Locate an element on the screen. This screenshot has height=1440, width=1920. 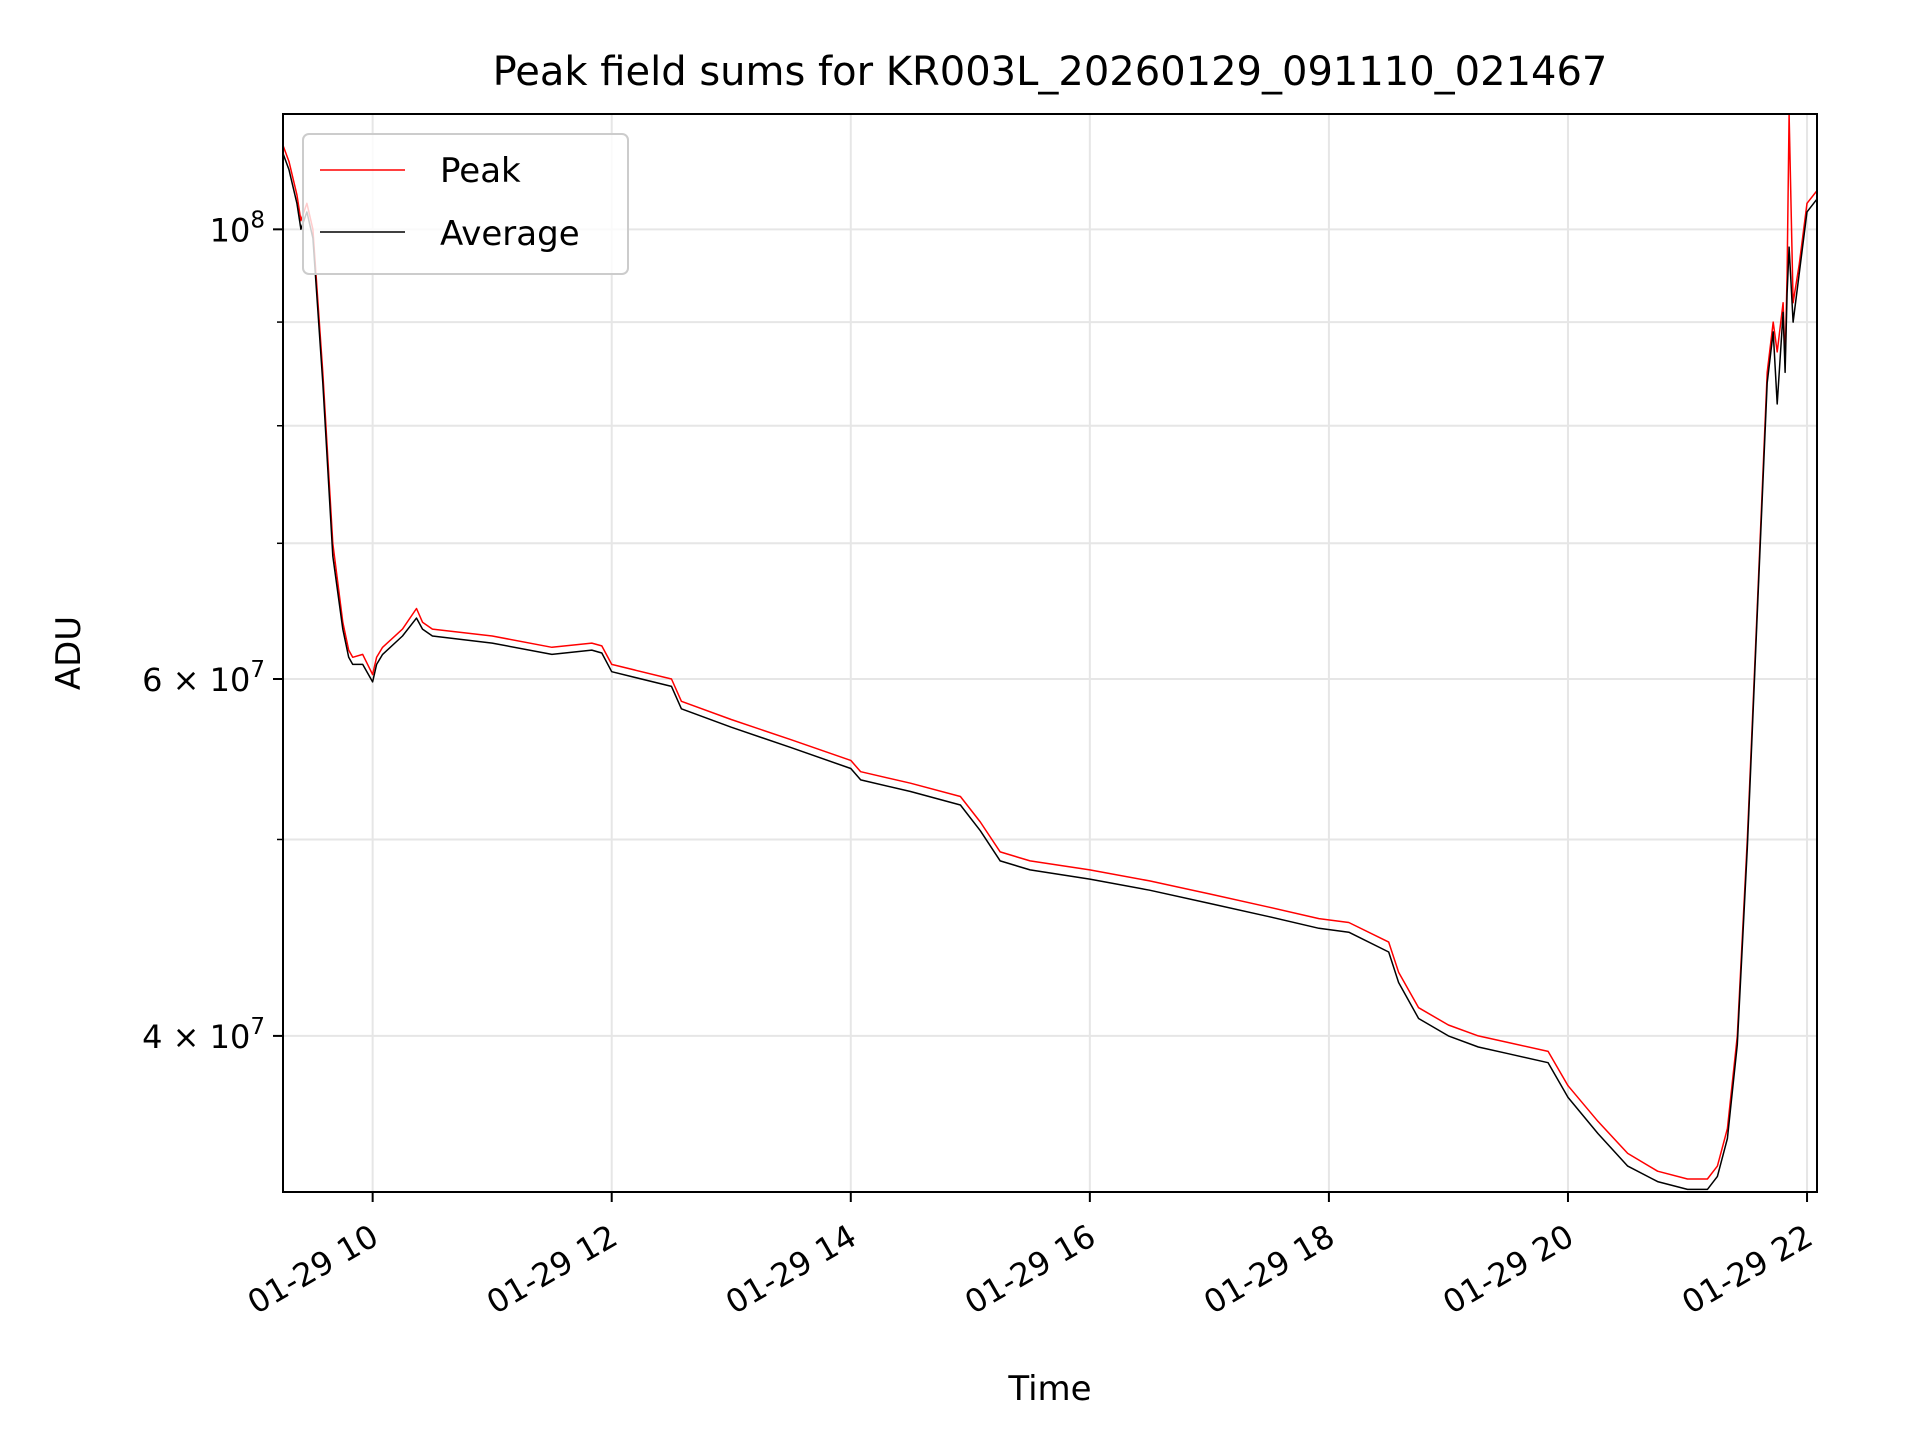
legend-label-average: Average is located at coordinates (510, 234).